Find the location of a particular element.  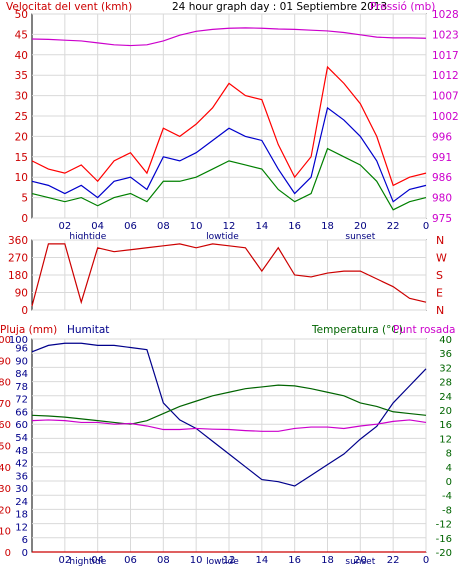

rain-tick-label: 90 is located at coordinates (5, 361).